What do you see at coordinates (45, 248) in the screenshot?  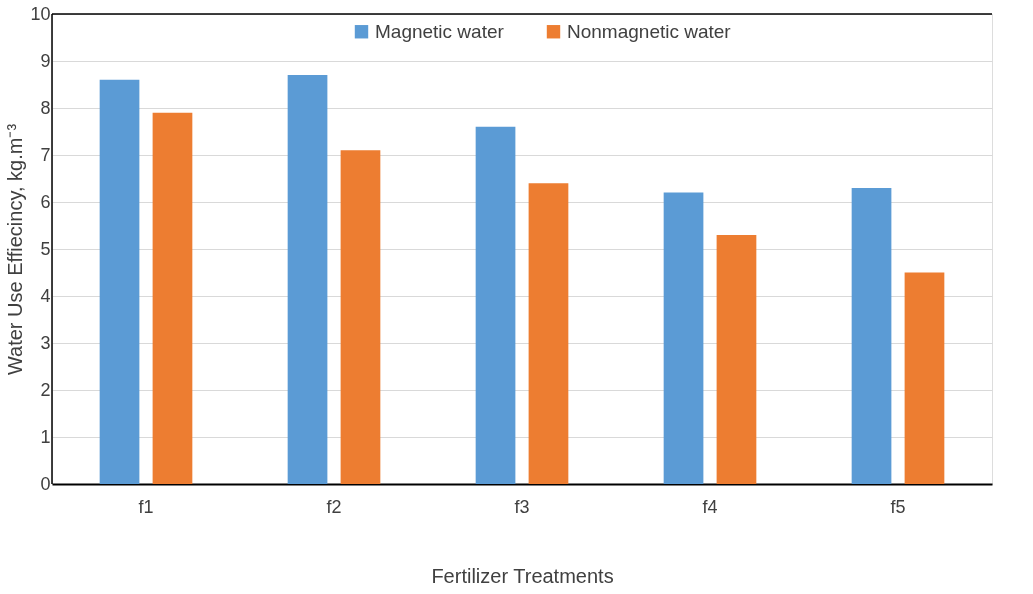 I see `y-tick-label: 5` at bounding box center [45, 248].